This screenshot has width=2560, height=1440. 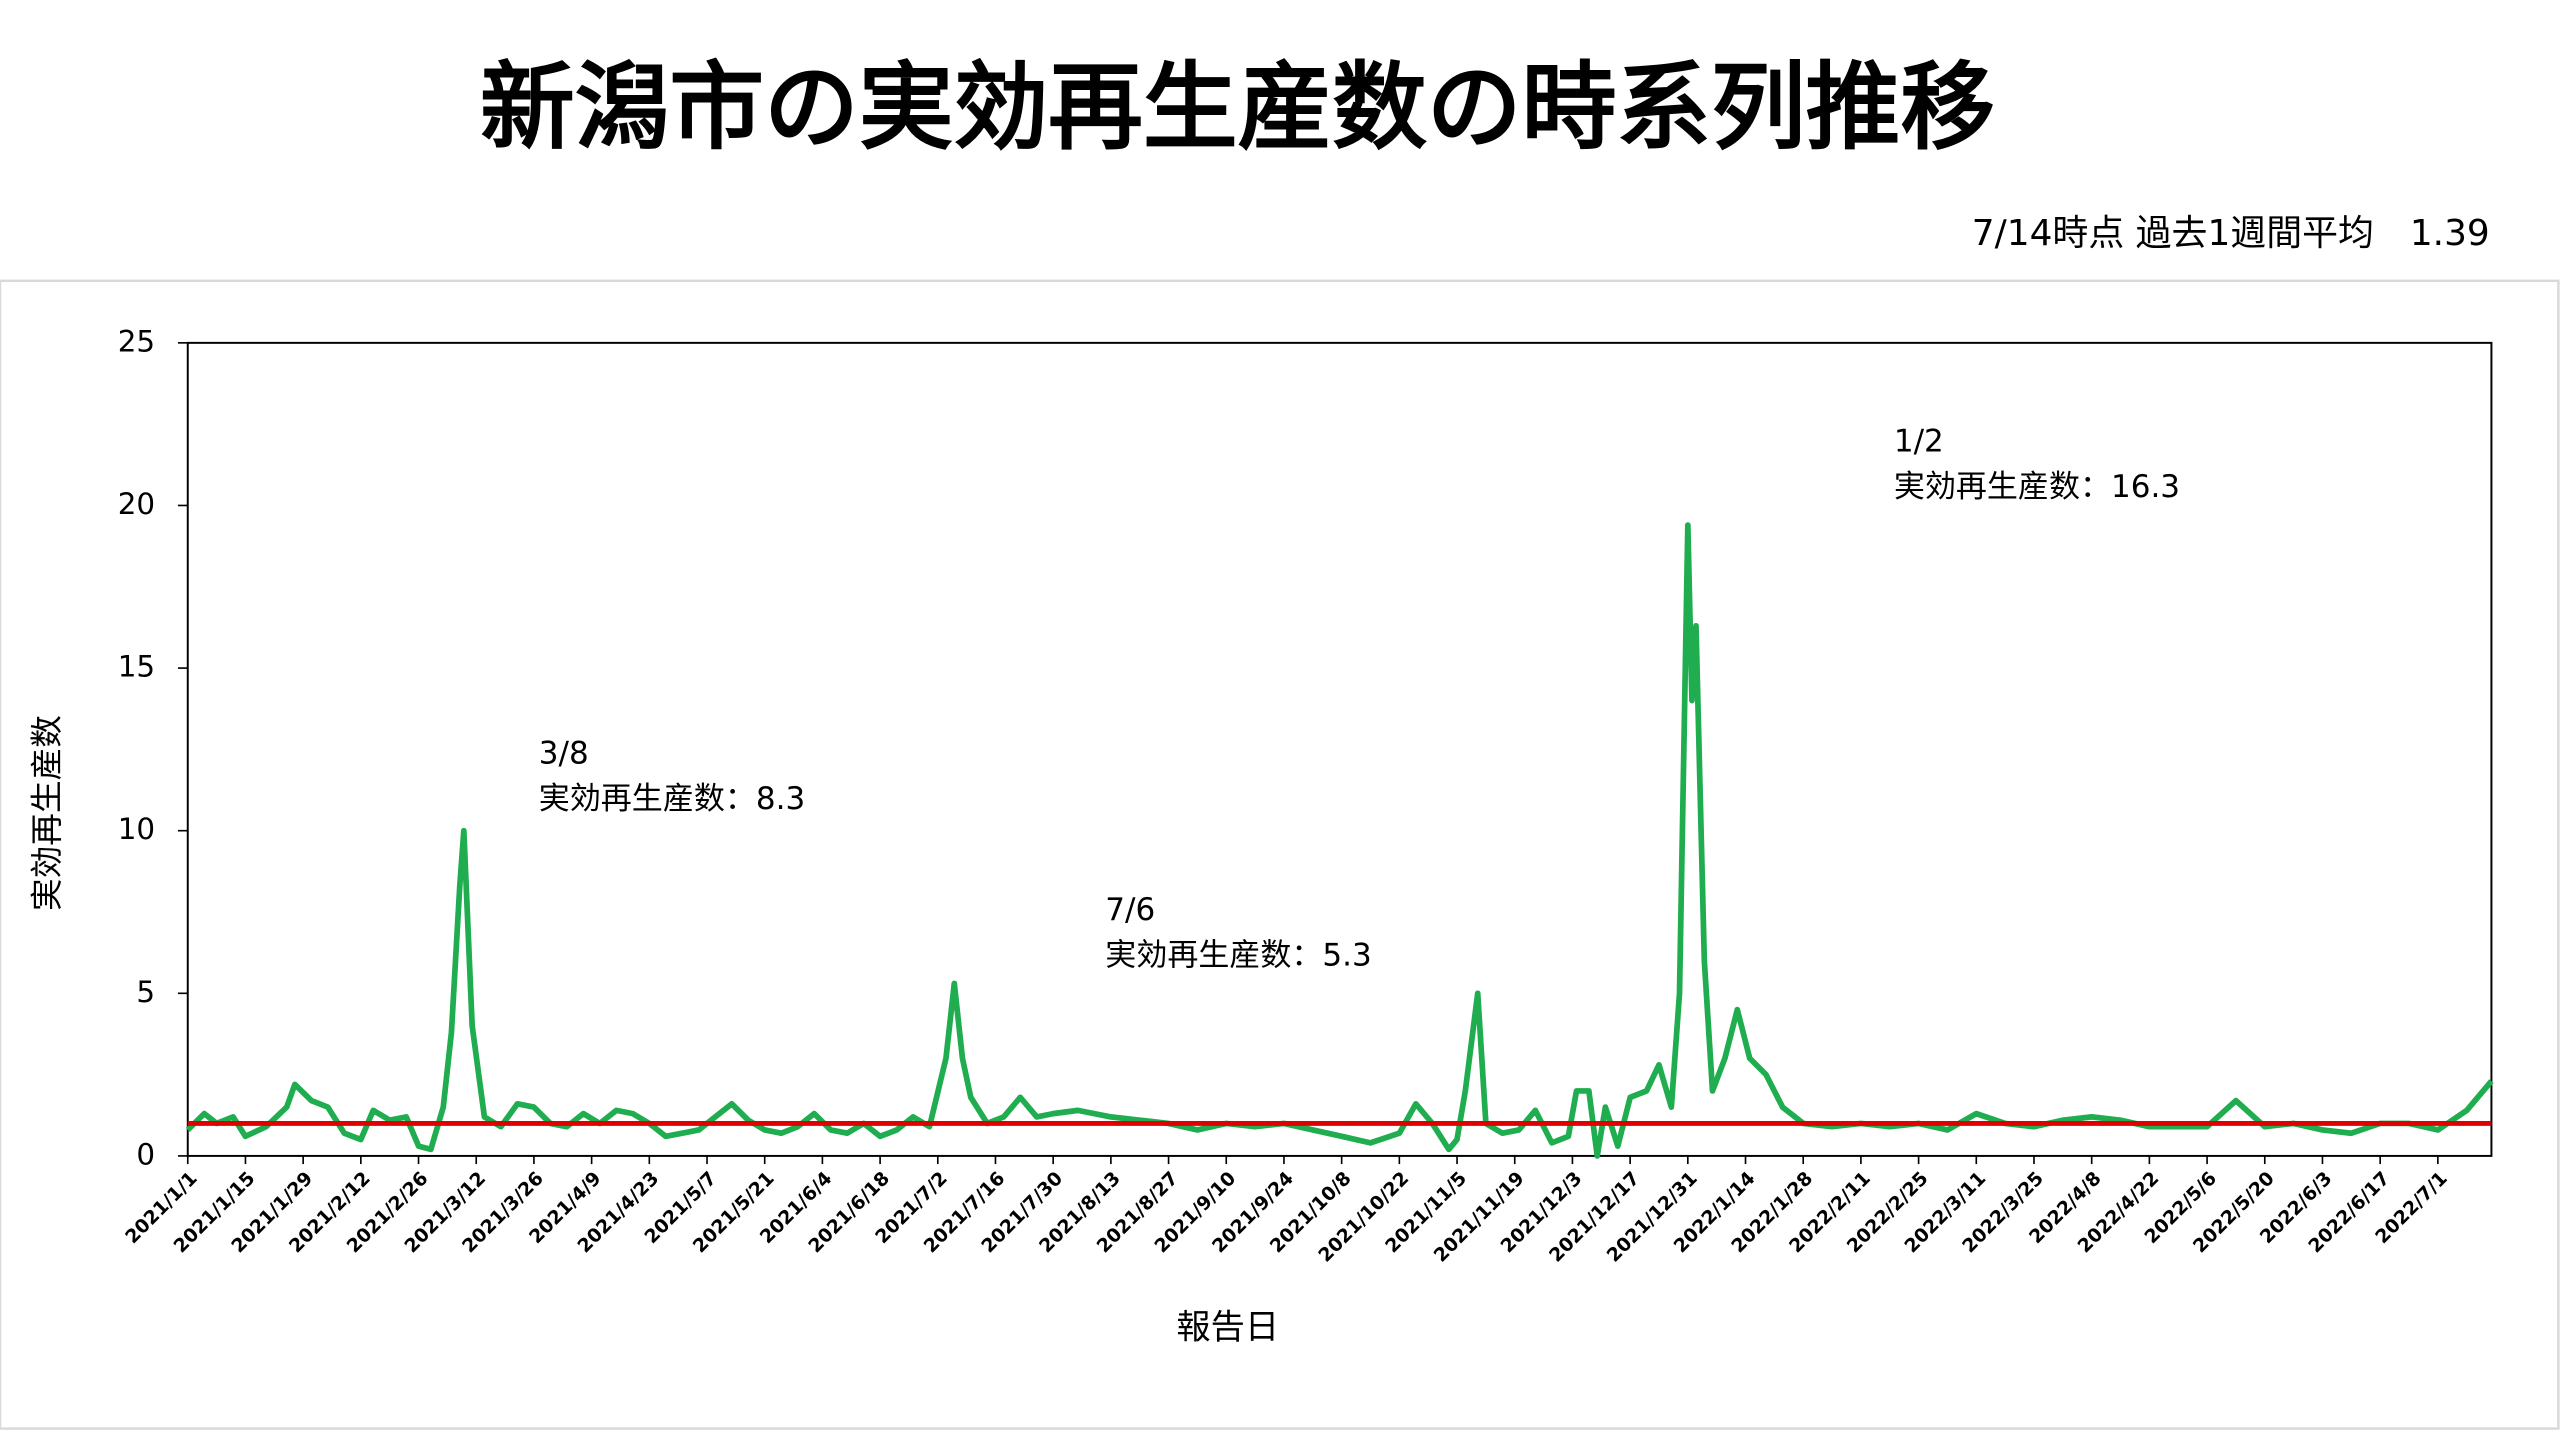 What do you see at coordinates (1130, 910) in the screenshot?
I see `annotation: 7/6` at bounding box center [1130, 910].